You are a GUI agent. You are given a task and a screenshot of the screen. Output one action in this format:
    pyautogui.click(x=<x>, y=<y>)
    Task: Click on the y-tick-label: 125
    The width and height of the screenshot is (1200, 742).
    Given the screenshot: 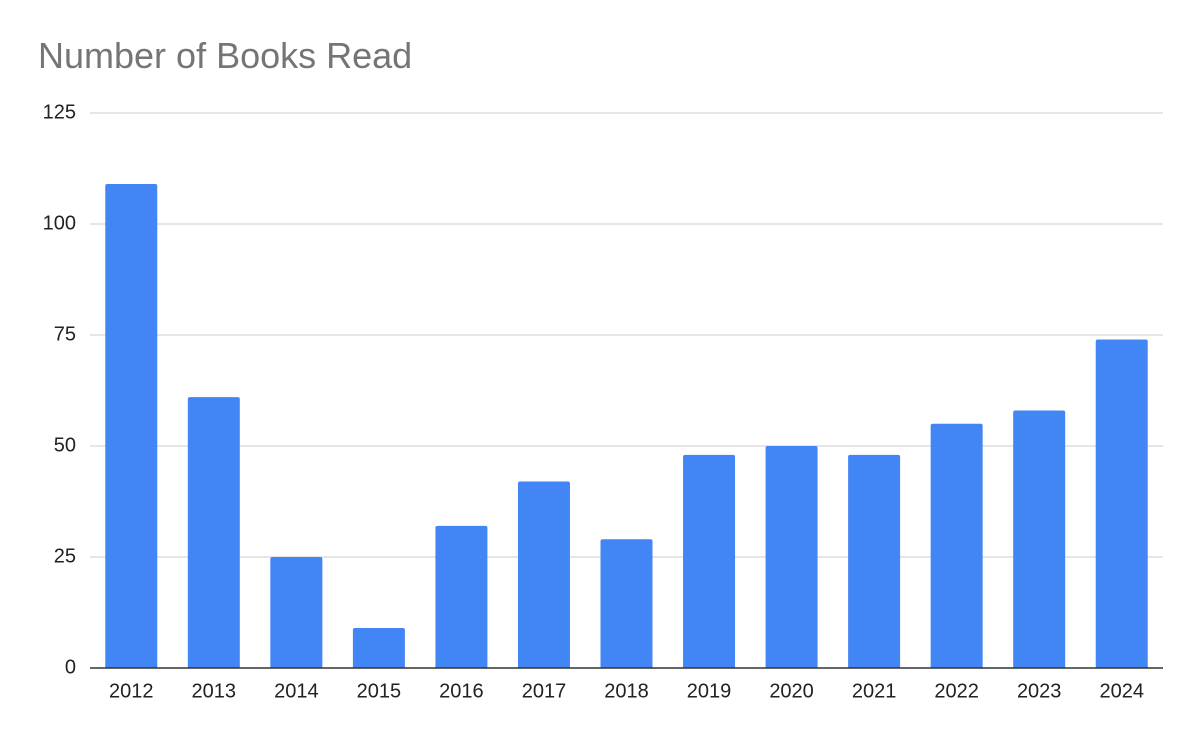 What is the action you would take?
    pyautogui.click(x=59, y=112)
    